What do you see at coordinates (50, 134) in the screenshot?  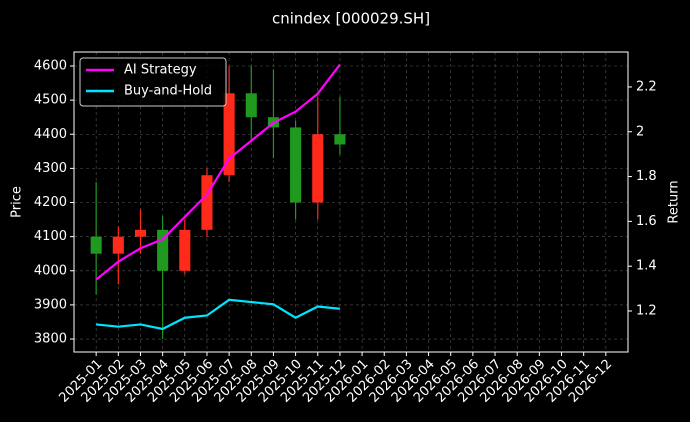 I see `y-tick-label: 4400` at bounding box center [50, 134].